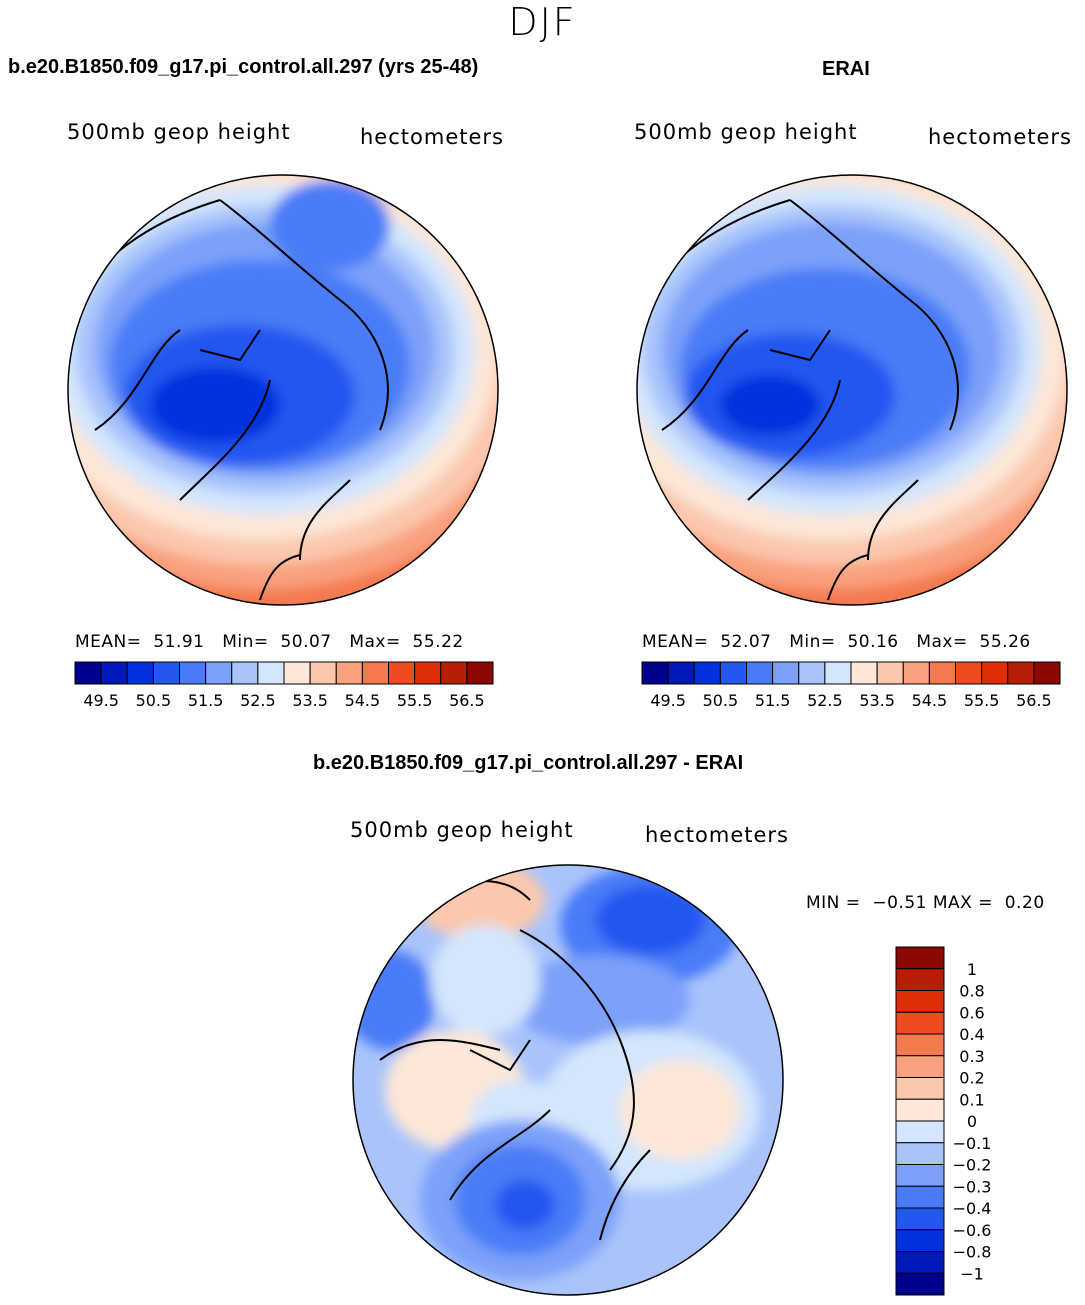 The image size is (1085, 1305). Describe the element at coordinates (542, 22) in the screenshot. I see `season-title: DJF` at that location.